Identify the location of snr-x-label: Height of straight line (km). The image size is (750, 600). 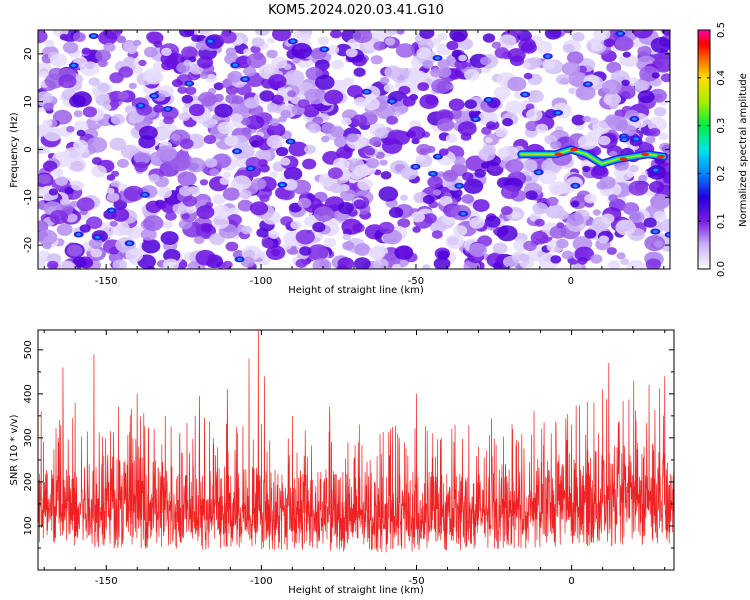
(356, 590).